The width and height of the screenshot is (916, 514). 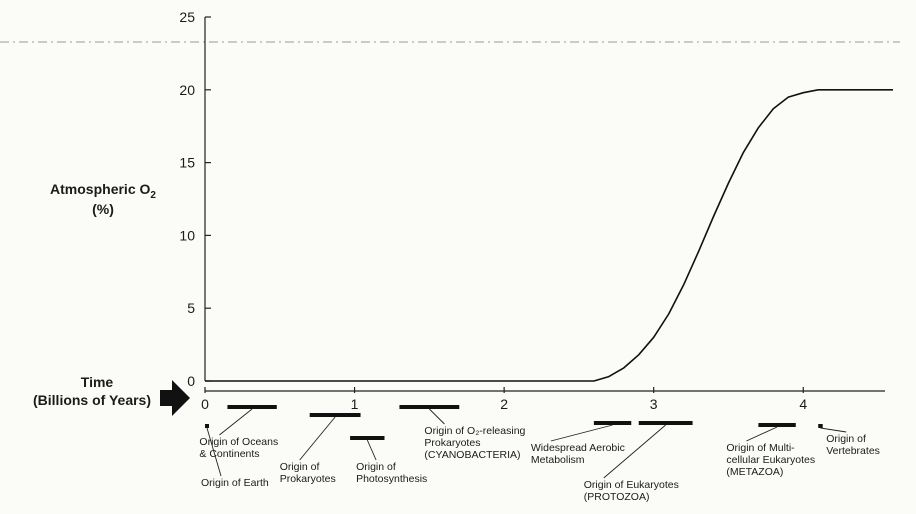 What do you see at coordinates (153, 195) in the screenshot?
I see `y-axis-label-subscript: 2` at bounding box center [153, 195].